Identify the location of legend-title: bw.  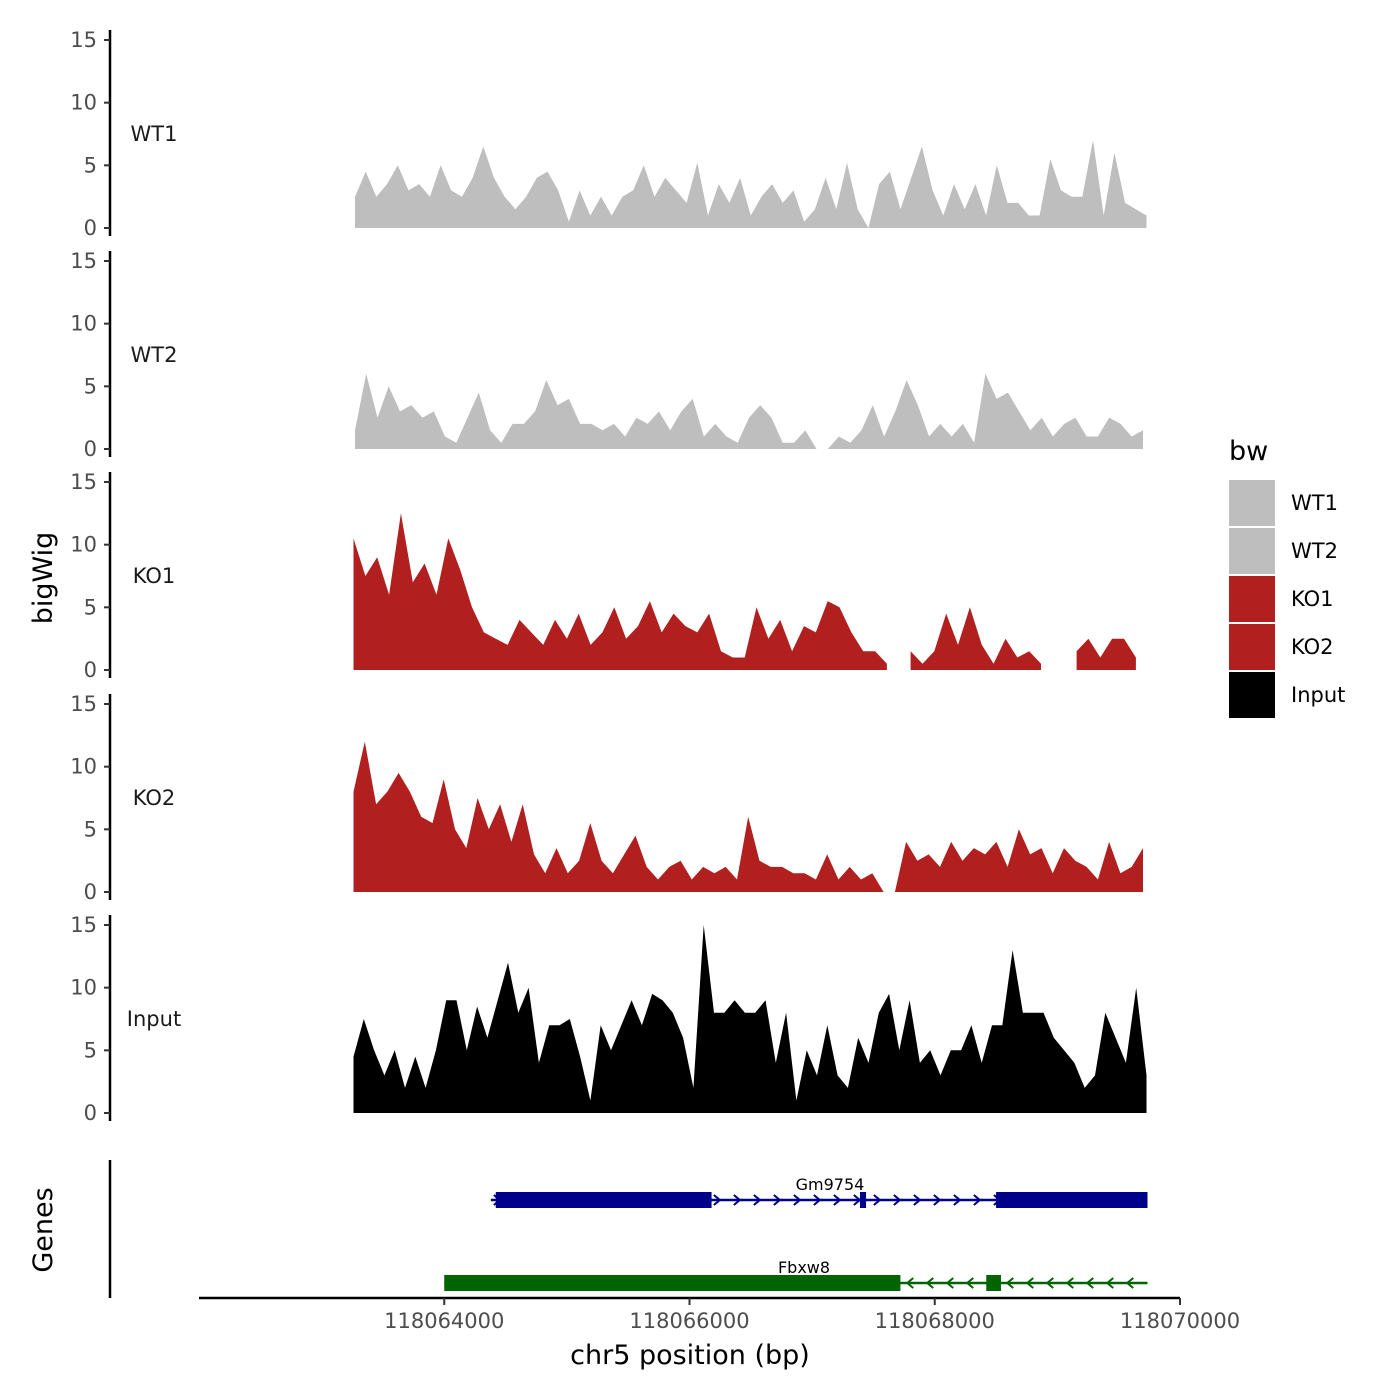
(1248, 451).